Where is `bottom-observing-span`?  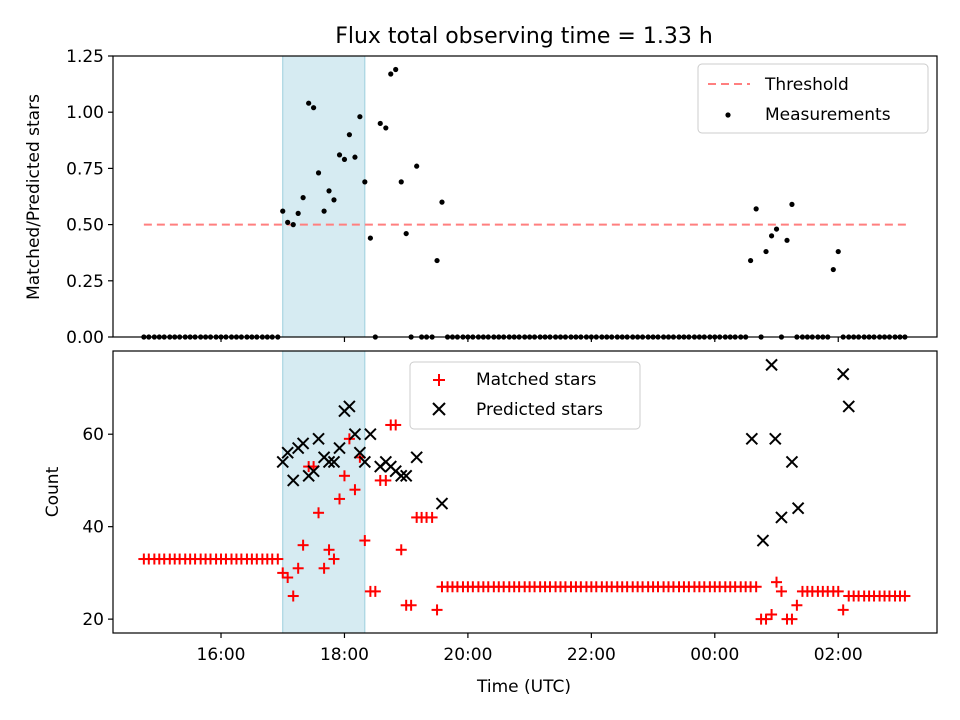
bottom-observing-span is located at coordinates (324, 492).